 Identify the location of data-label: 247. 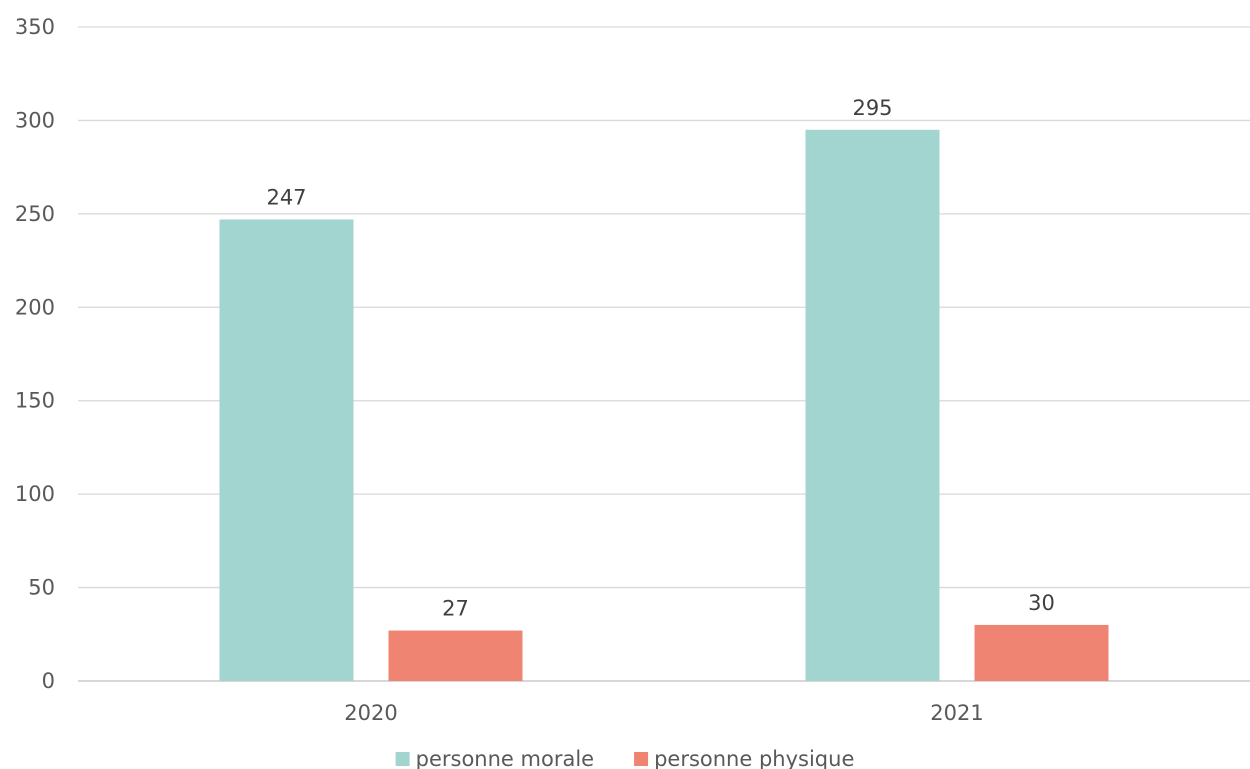
(286, 197).